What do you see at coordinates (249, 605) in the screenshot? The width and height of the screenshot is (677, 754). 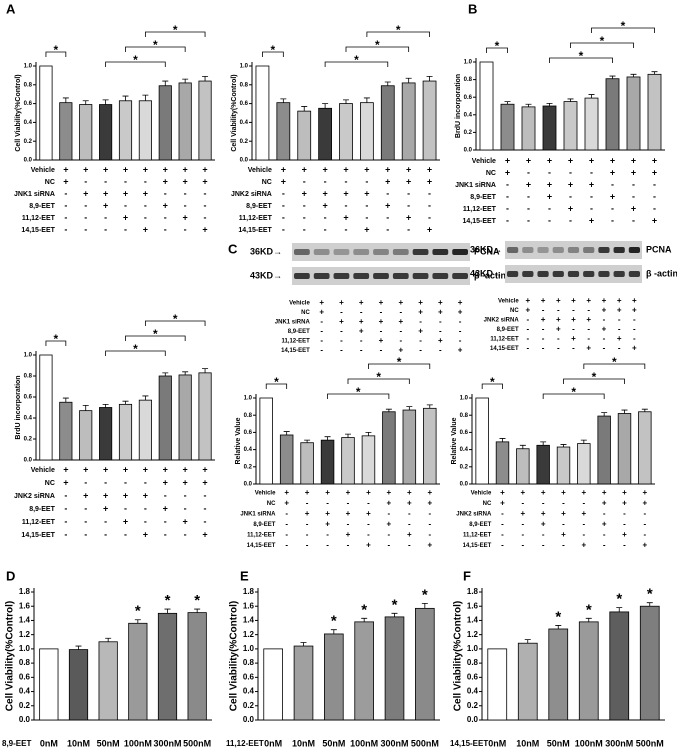 I see `y-tick-label: 1.6` at bounding box center [249, 605].